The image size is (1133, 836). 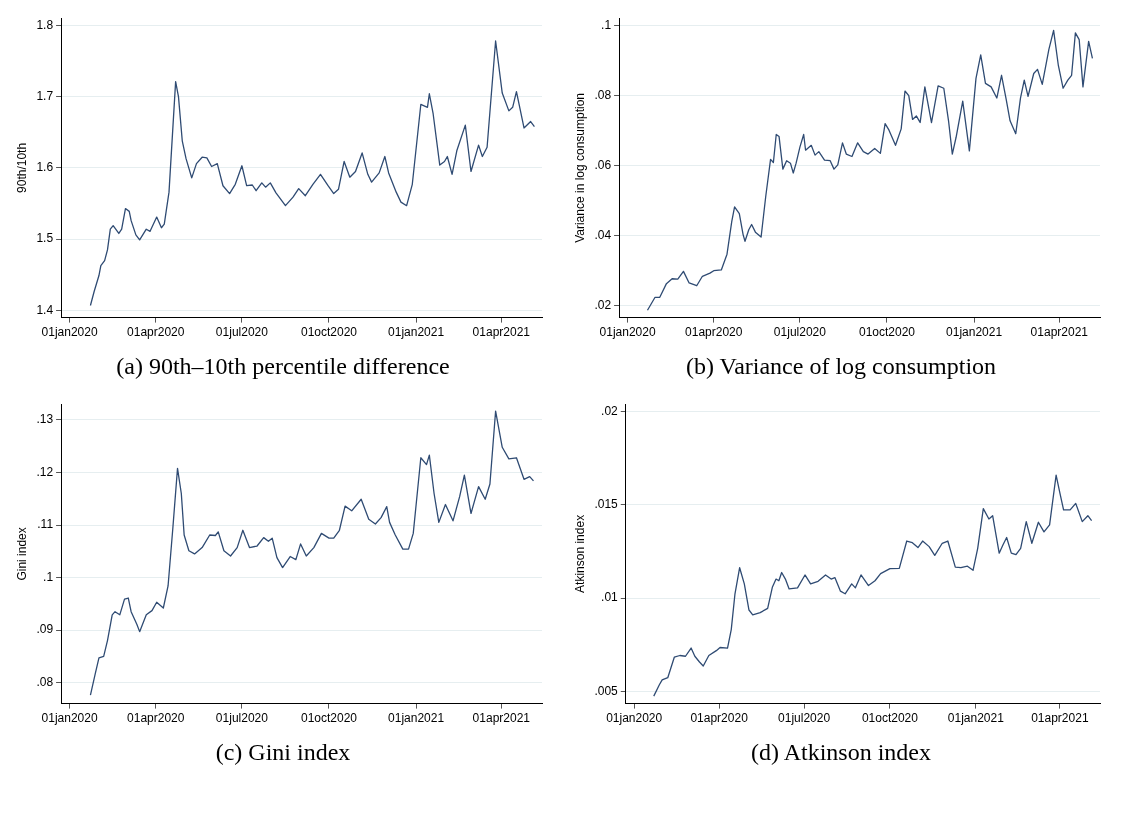 What do you see at coordinates (44, 419) in the screenshot?
I see `y-tick-label: .13` at bounding box center [44, 419].